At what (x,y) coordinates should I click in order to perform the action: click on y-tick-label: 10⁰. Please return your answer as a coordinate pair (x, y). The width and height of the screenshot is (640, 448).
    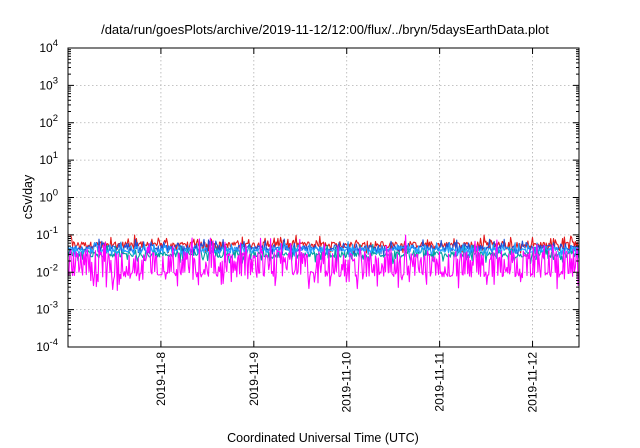
    Looking at the image, I should click on (48, 196).